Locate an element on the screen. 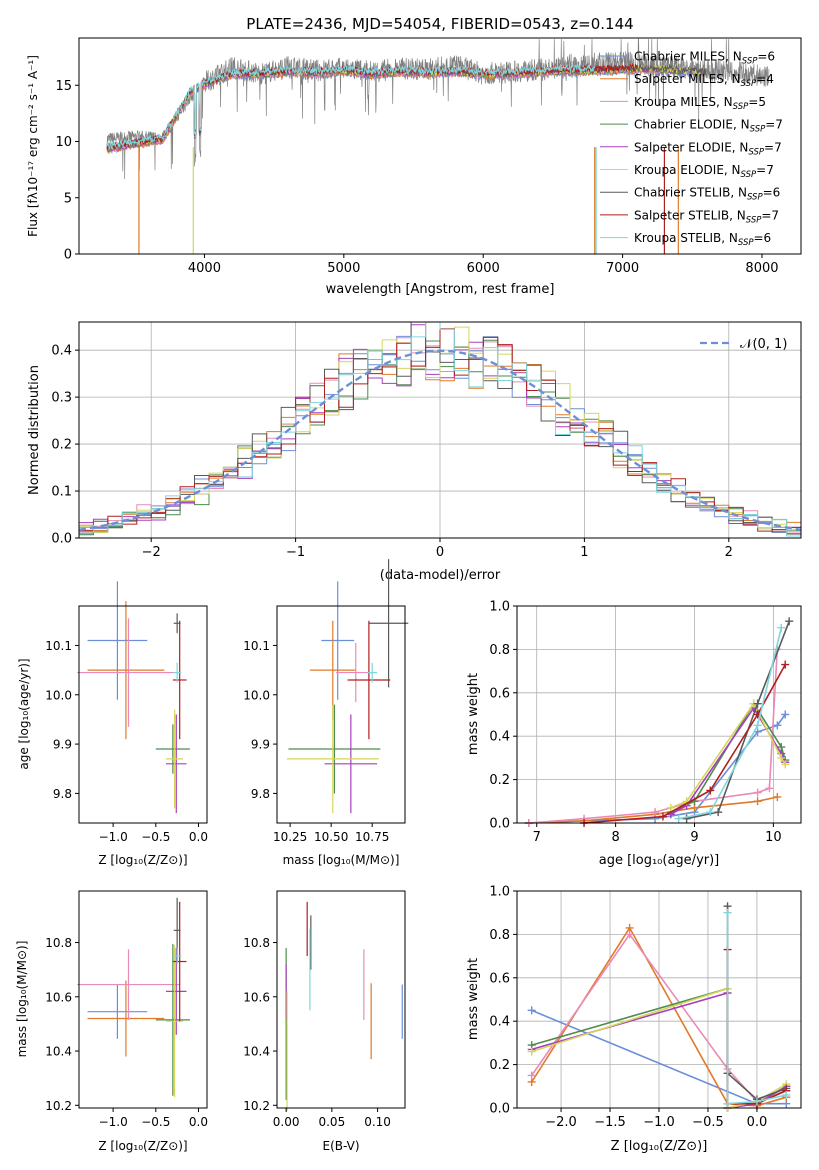  mass-vs-EBV-ytick-label: 10.6 is located at coordinates (256, 997).